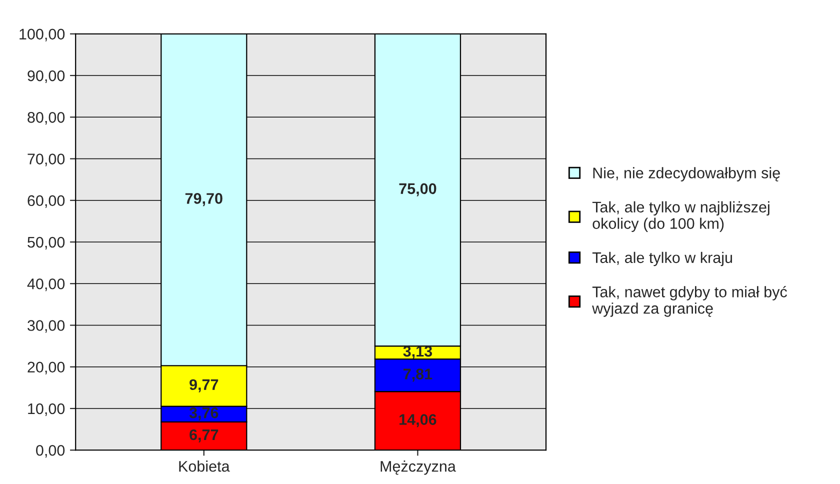 Image resolution: width=840 pixels, height=484 pixels. I want to click on y-tick-label: 70,00, so click(46, 160).